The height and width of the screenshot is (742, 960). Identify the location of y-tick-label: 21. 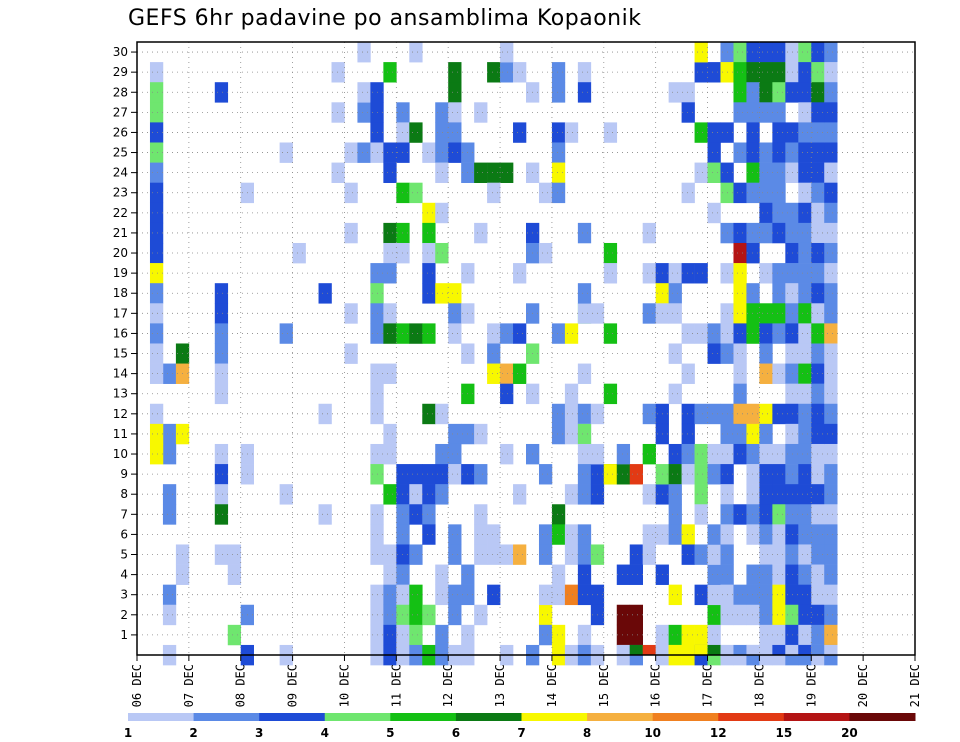
(120, 233).